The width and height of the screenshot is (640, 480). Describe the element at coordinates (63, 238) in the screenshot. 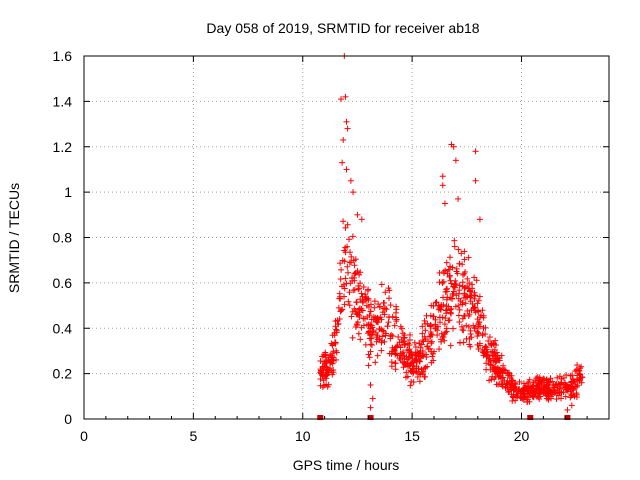

I see `y-tick-label: 0.8` at that location.